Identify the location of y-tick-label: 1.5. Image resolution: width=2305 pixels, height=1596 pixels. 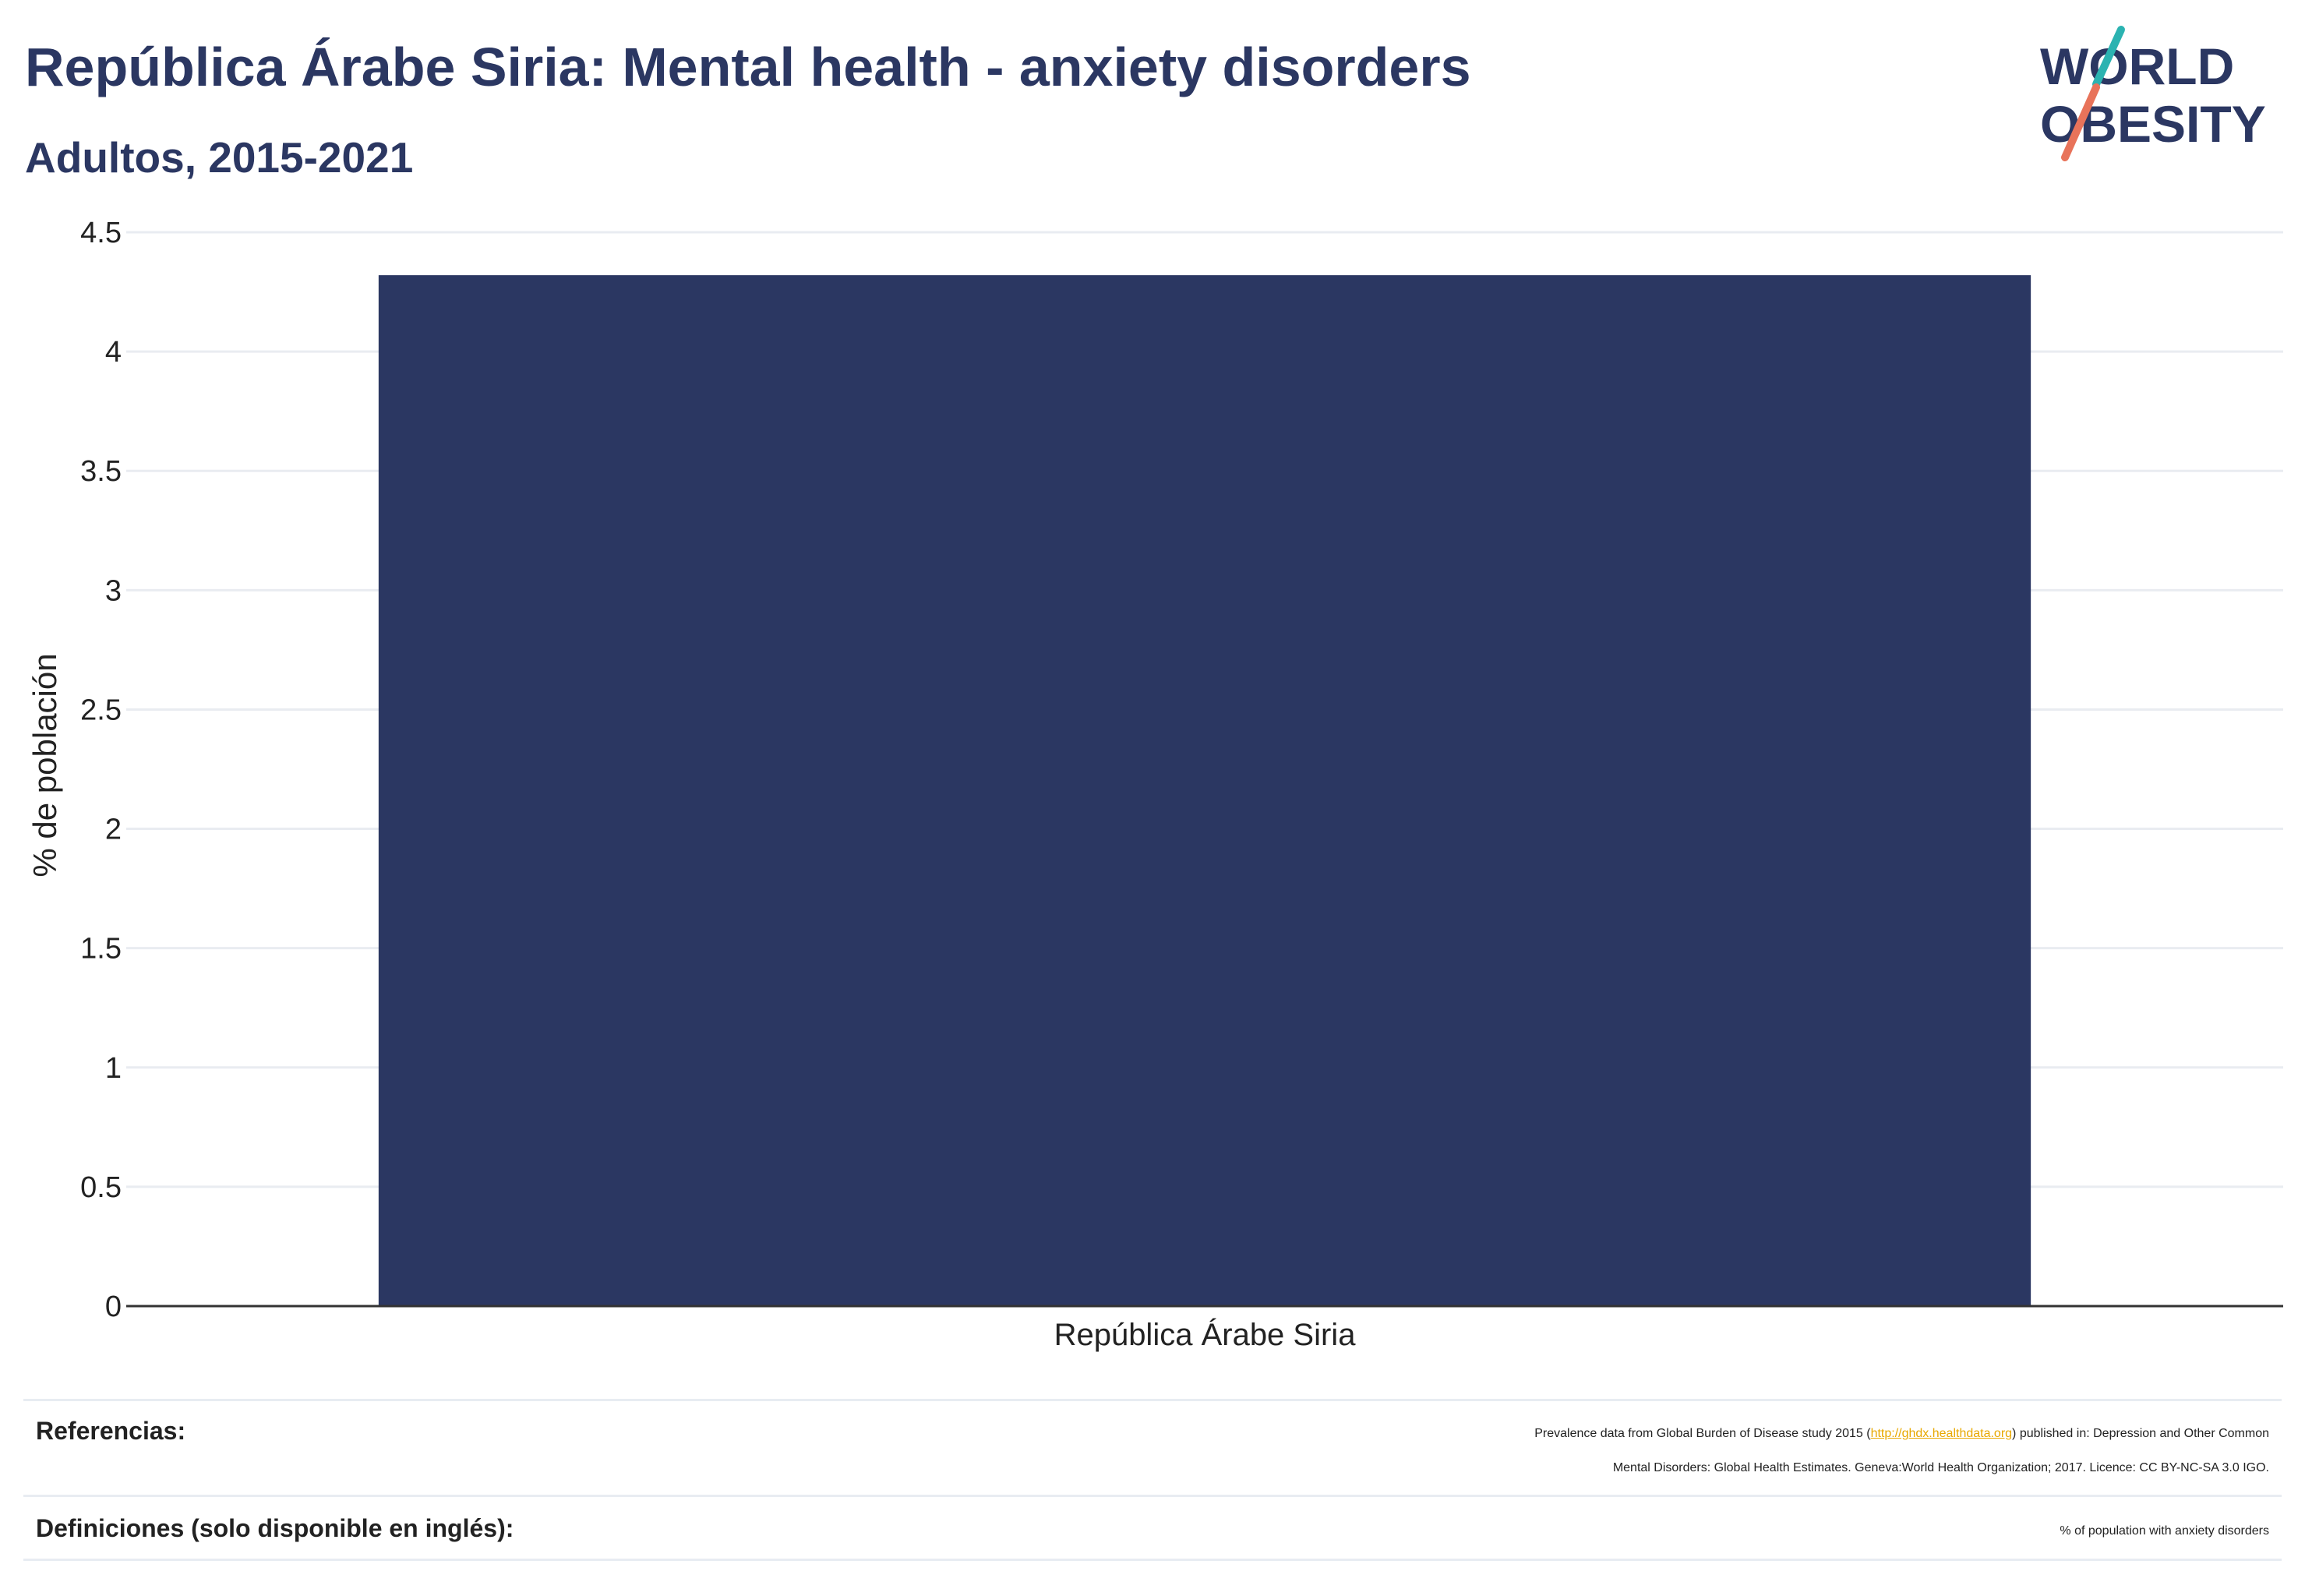
(101, 949).